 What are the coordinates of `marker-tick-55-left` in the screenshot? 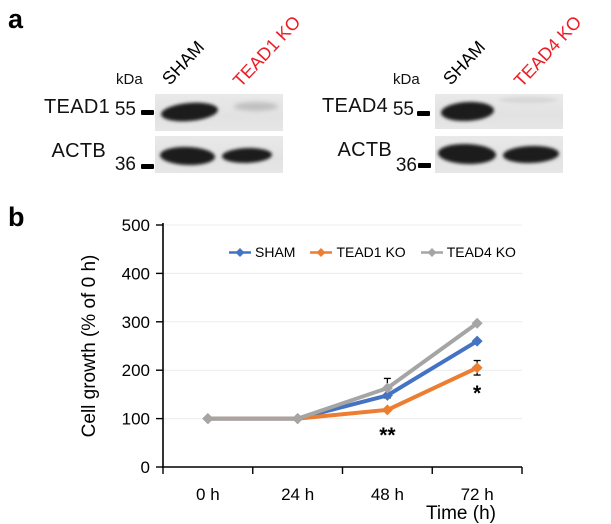 It's located at (147, 112).